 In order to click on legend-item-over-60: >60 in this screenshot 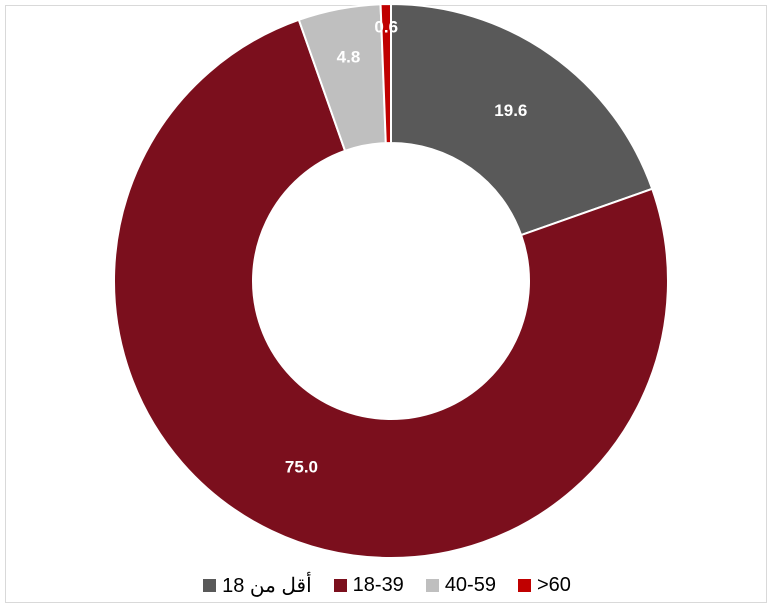, I will do `click(544, 585)`.